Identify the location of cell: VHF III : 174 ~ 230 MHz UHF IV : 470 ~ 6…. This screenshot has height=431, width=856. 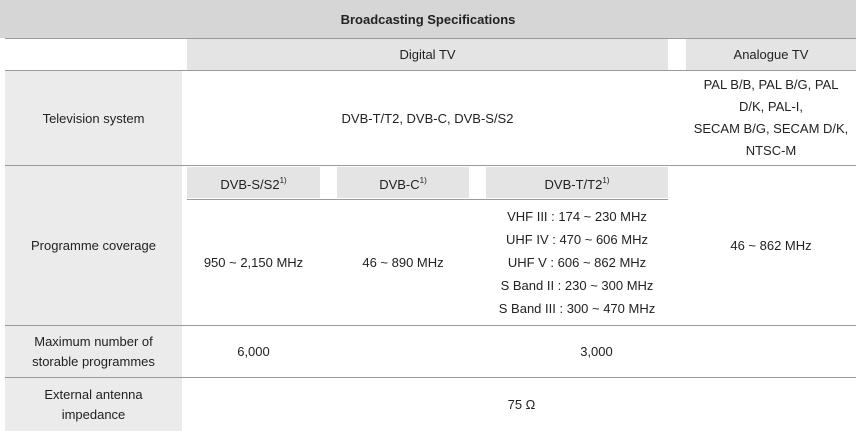
(577, 262).